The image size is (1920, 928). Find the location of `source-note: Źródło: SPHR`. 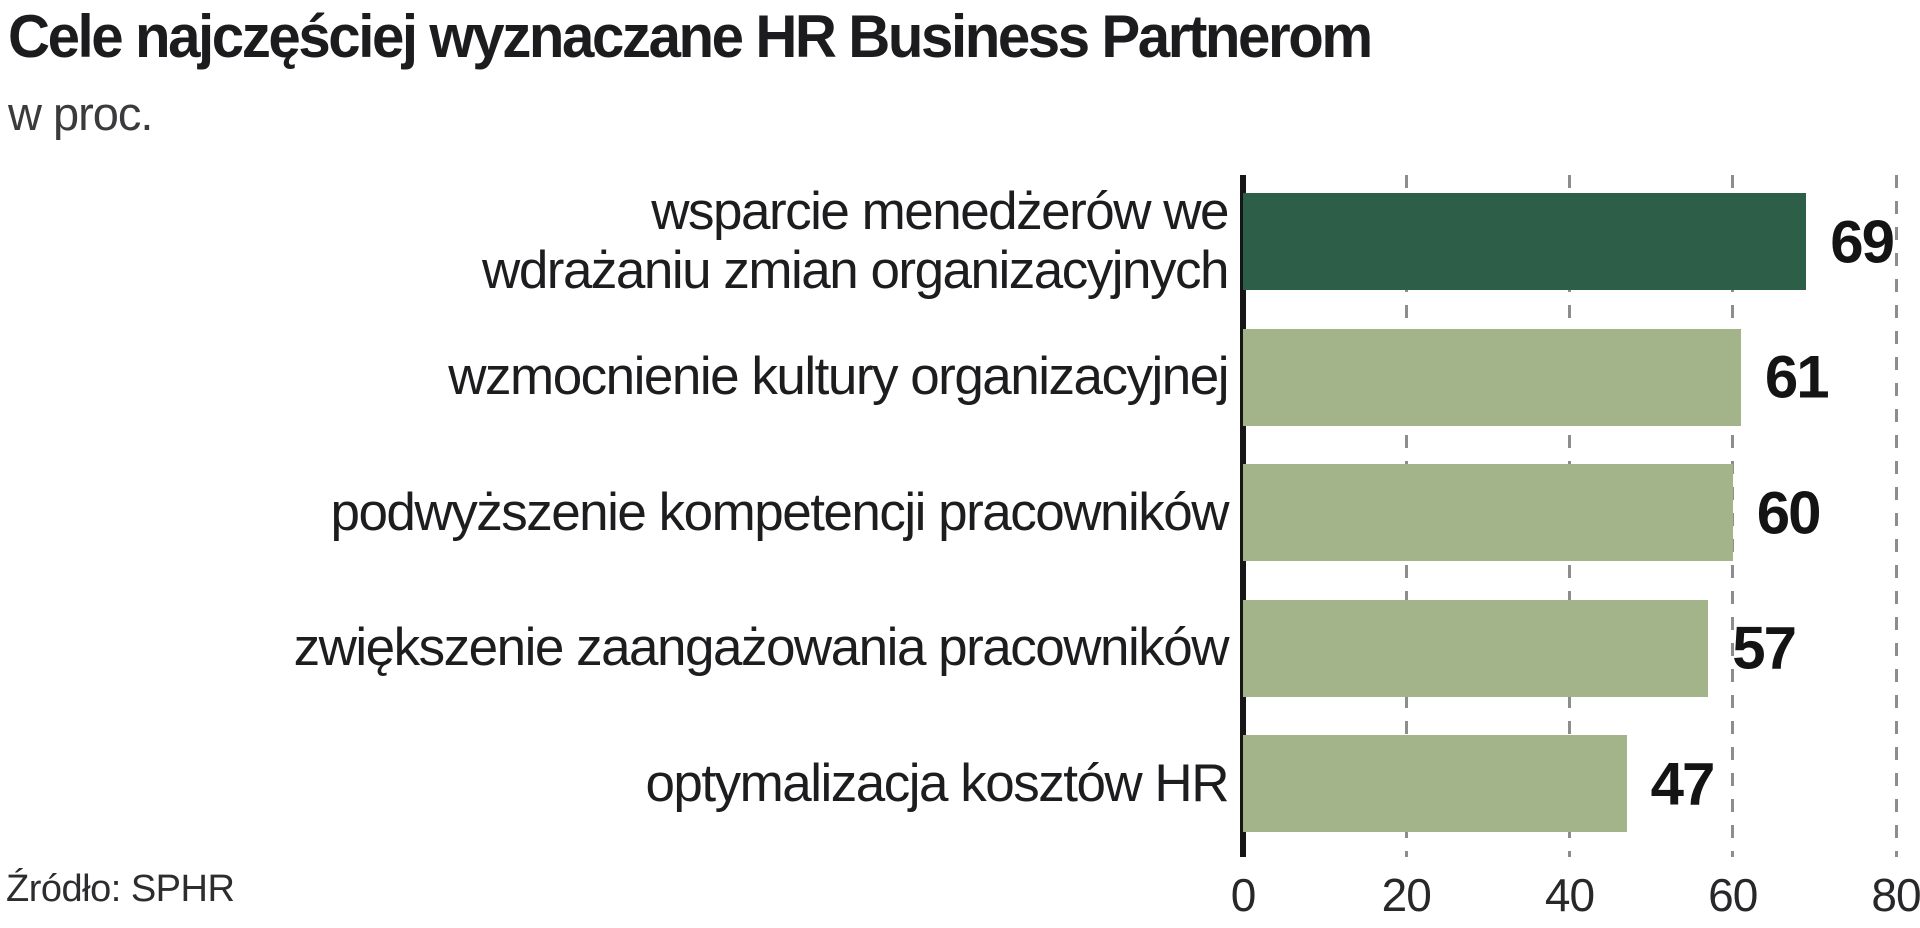

source-note: Źródło: SPHR is located at coordinates (120, 889).